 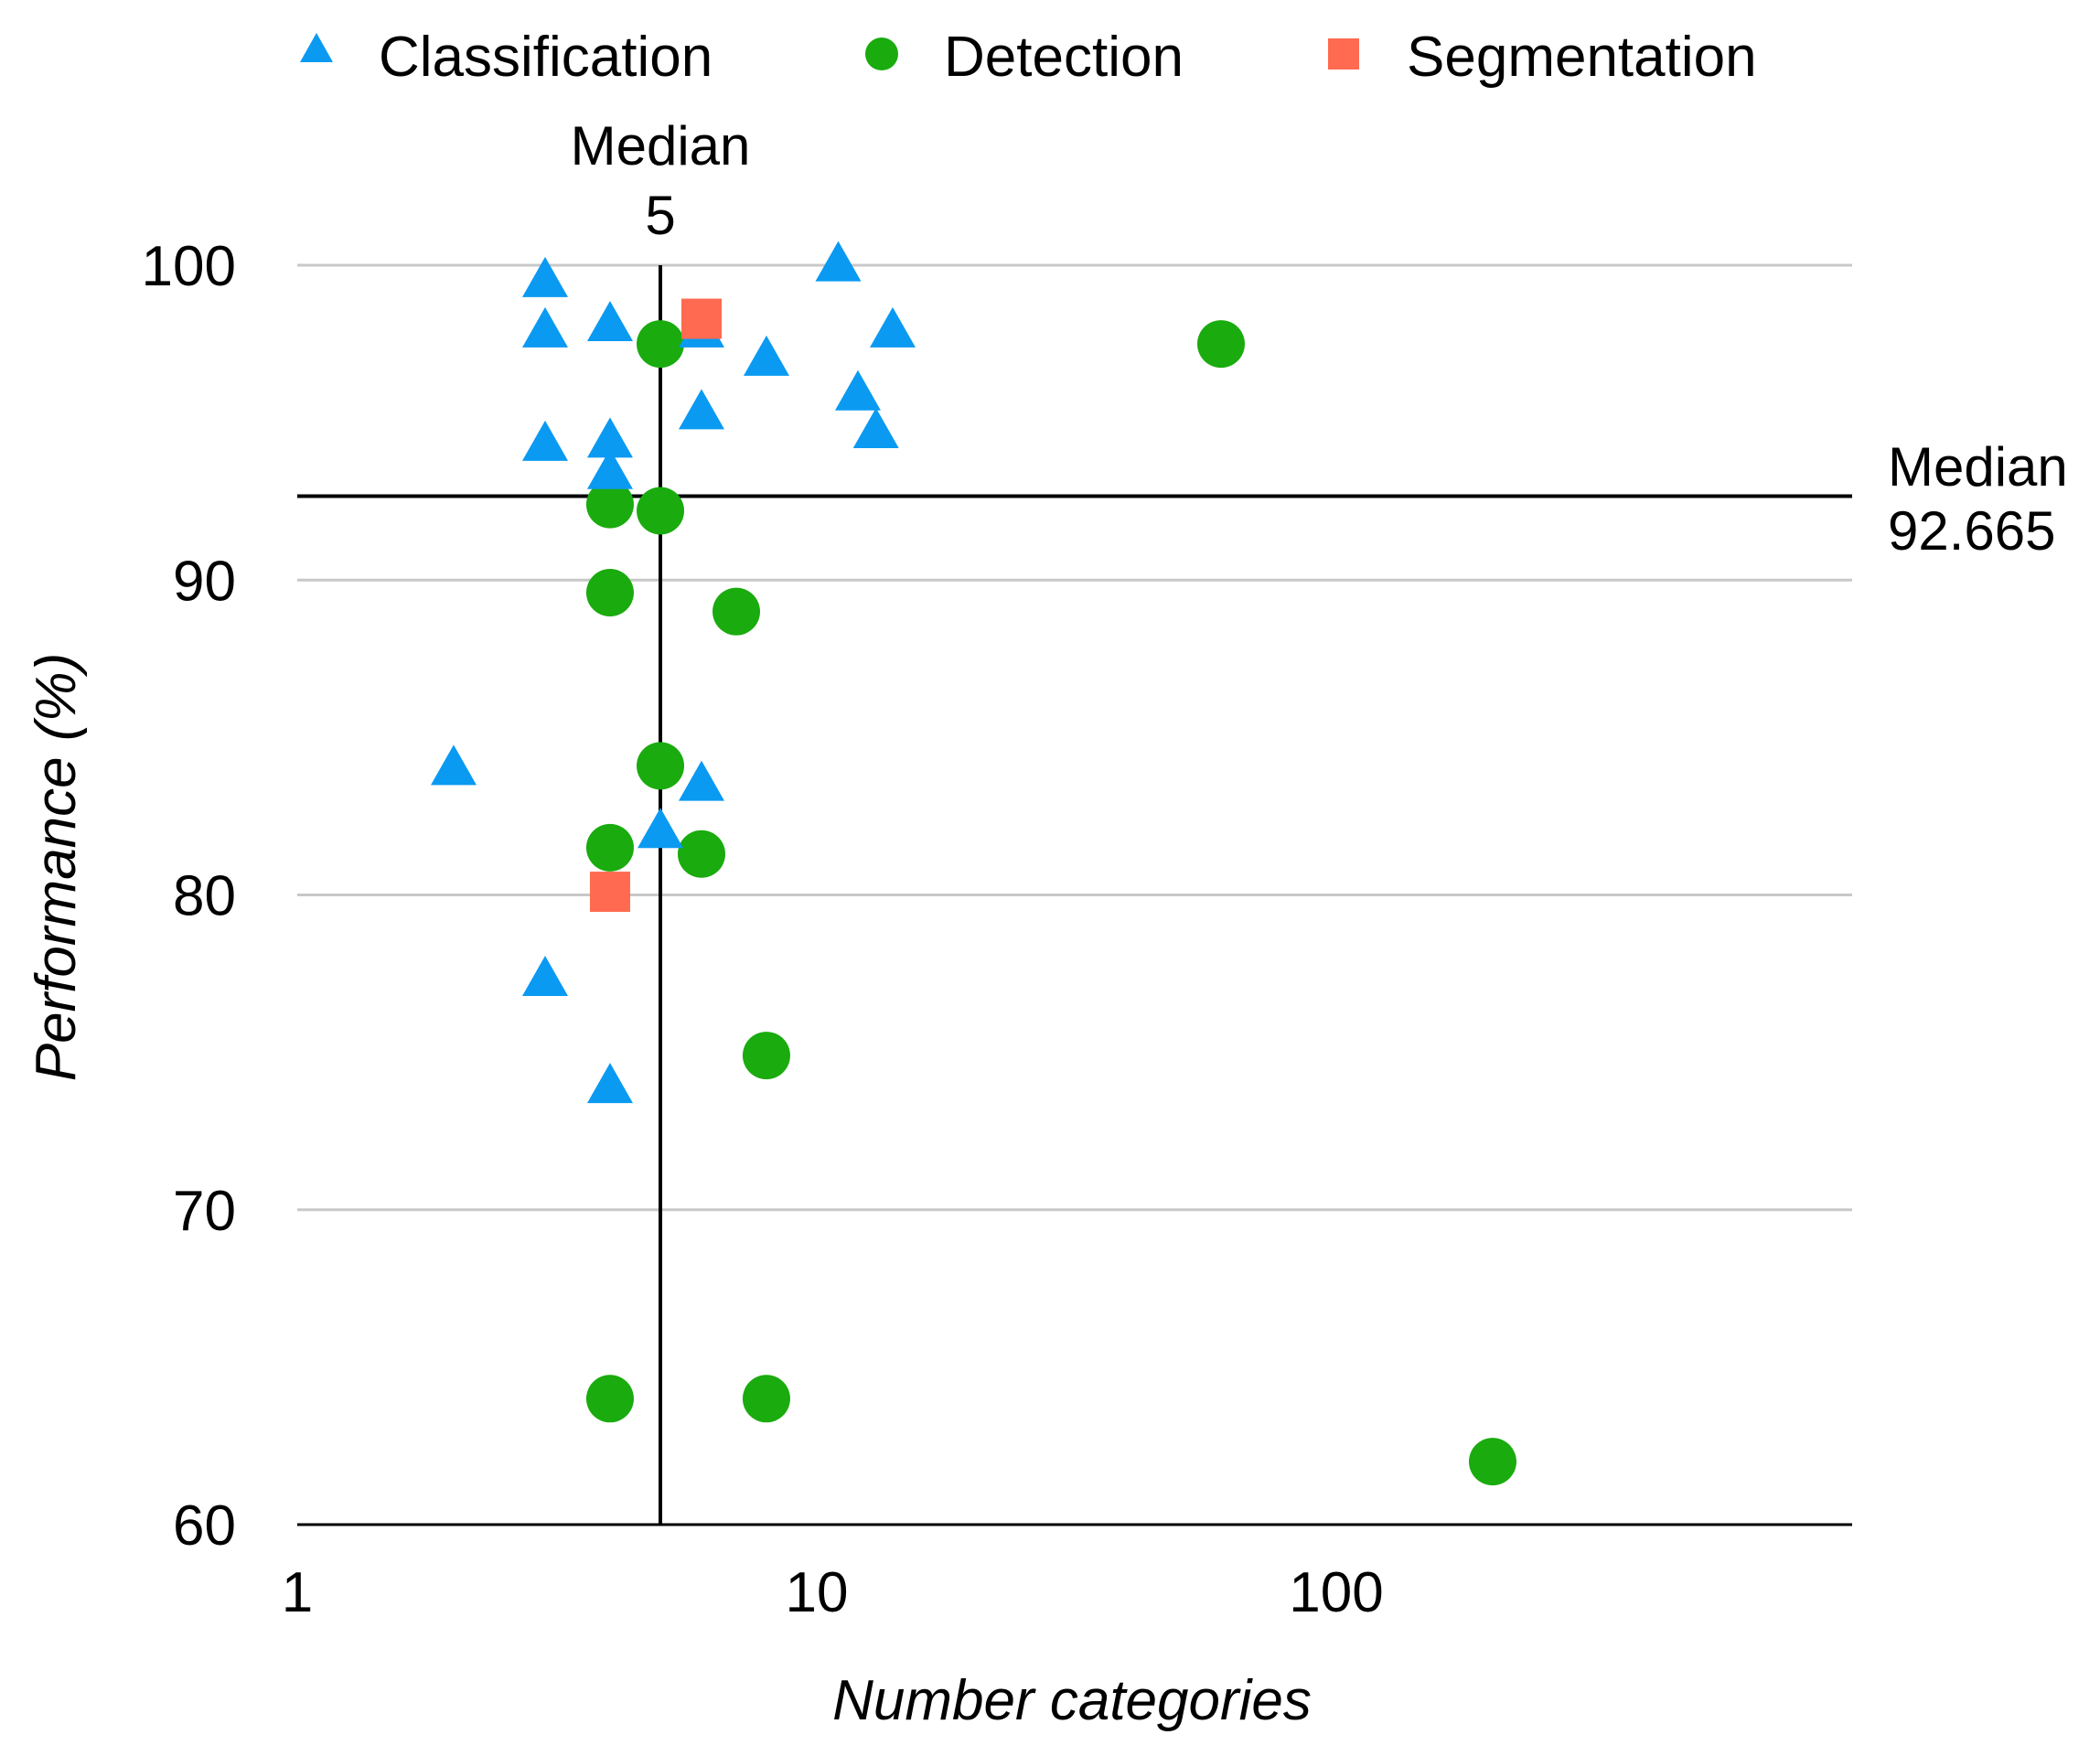 I want to click on legend-marker-classification, so click(x=316, y=47).